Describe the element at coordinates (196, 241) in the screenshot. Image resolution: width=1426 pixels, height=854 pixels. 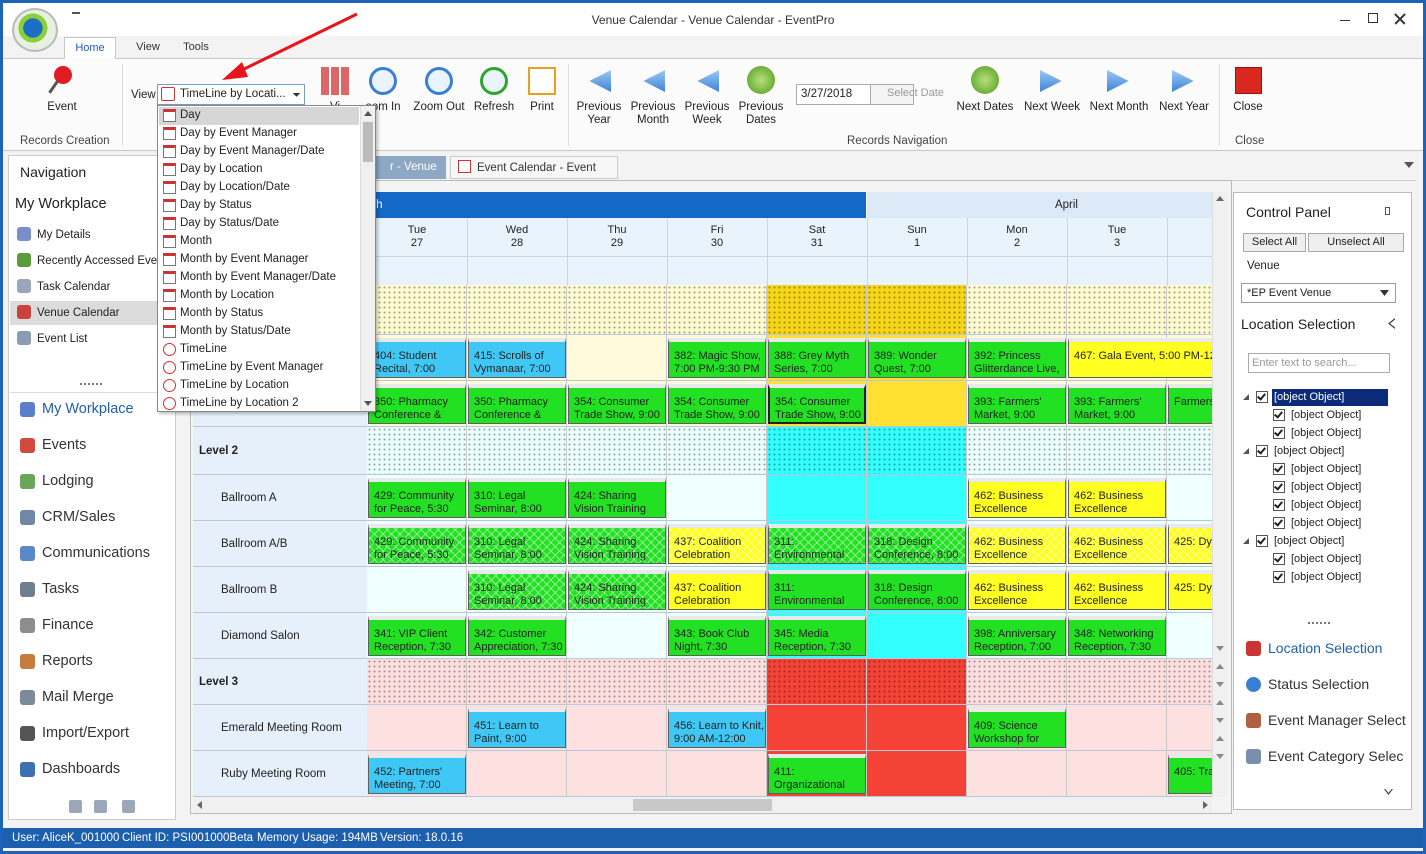
I see `dropdown-item: Month` at that location.